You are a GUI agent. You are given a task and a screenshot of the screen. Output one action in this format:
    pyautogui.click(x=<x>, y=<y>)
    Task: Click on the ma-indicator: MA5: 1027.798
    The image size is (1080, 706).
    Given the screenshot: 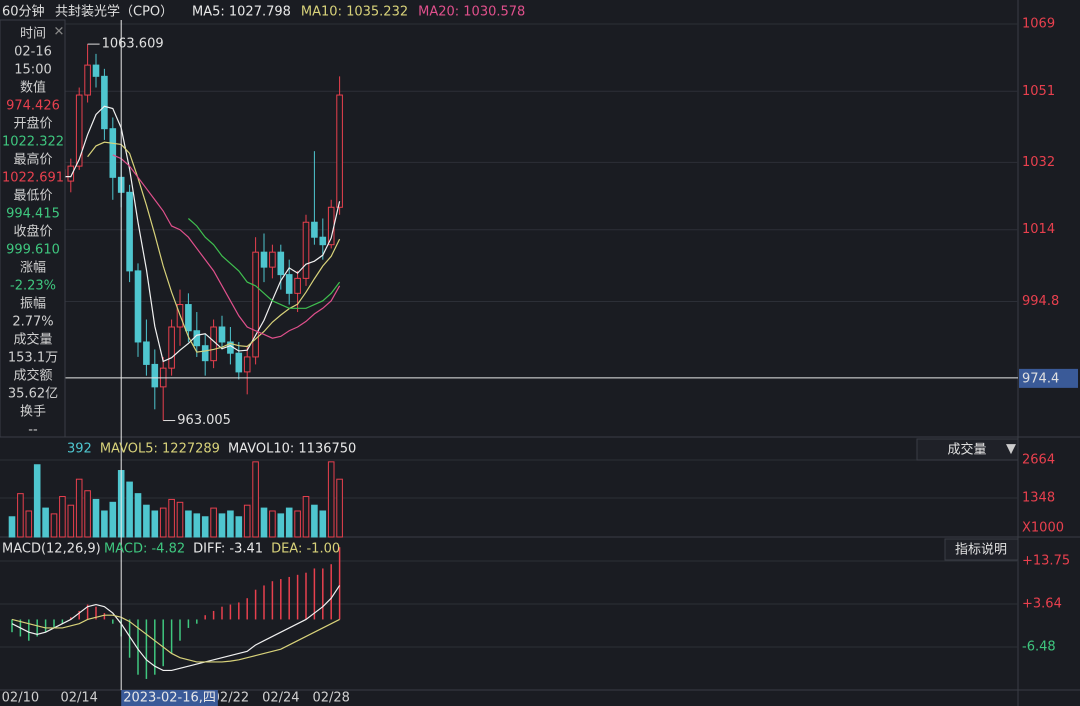 What is the action you would take?
    pyautogui.click(x=241, y=12)
    